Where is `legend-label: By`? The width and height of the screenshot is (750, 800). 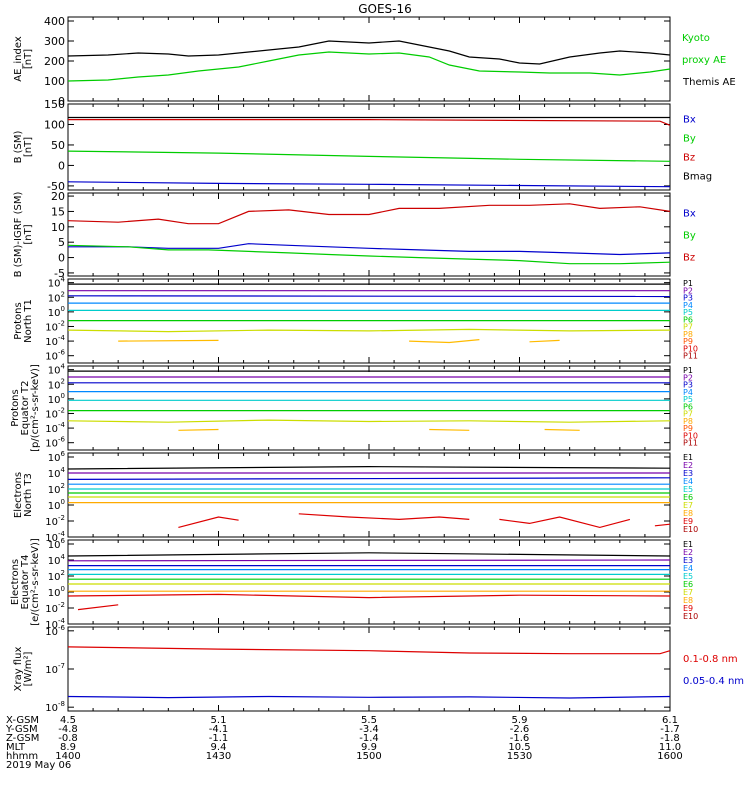 legend-label: By is located at coordinates (689, 236).